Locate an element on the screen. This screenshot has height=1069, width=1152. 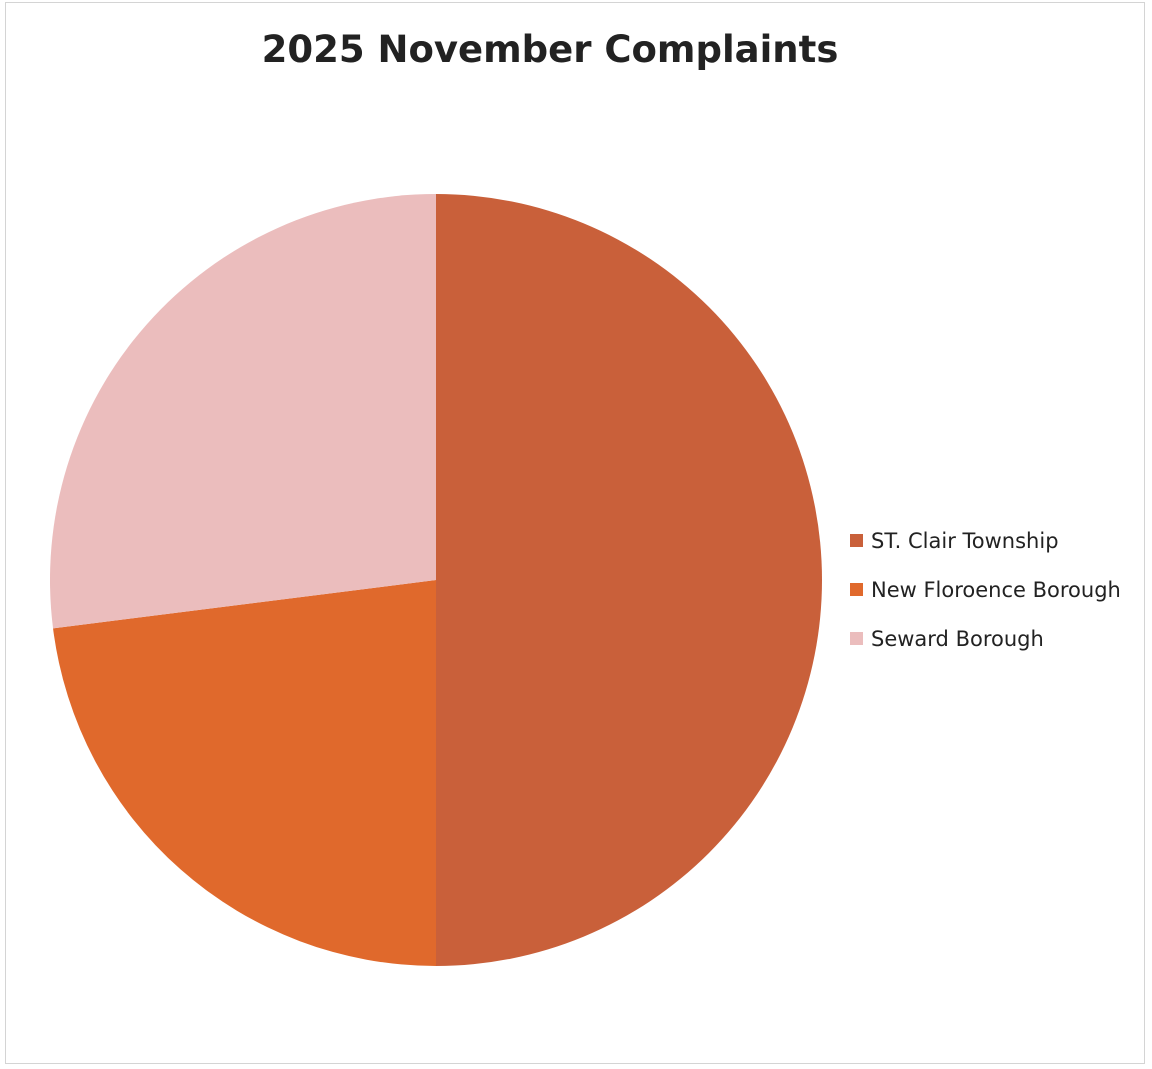
legend-label: ST. Clair Township is located at coordinates (965, 540).